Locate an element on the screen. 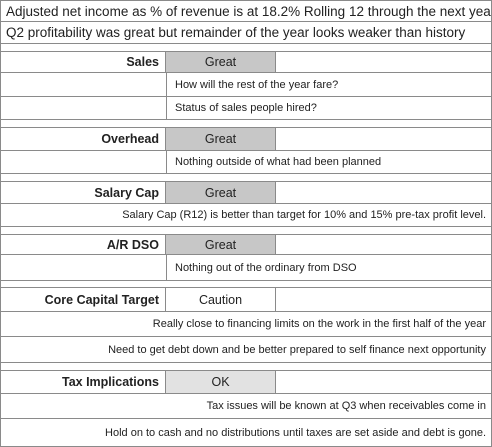 This screenshot has height=447, width=492. sales-label: Sales is located at coordinates (83, 62).